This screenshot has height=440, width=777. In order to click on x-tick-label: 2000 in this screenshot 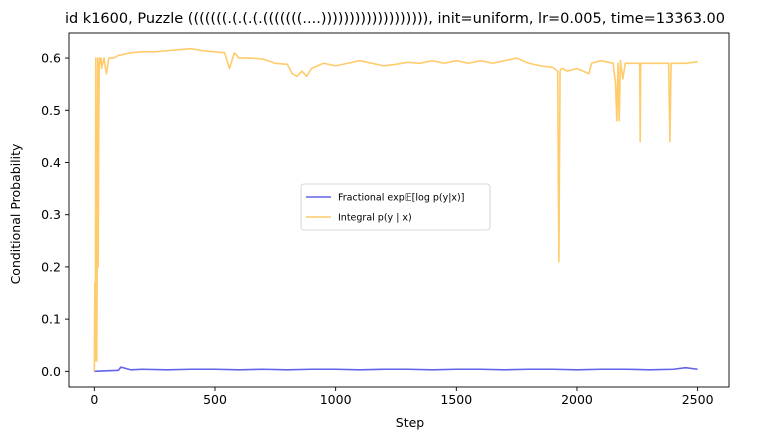, I will do `click(577, 399)`.